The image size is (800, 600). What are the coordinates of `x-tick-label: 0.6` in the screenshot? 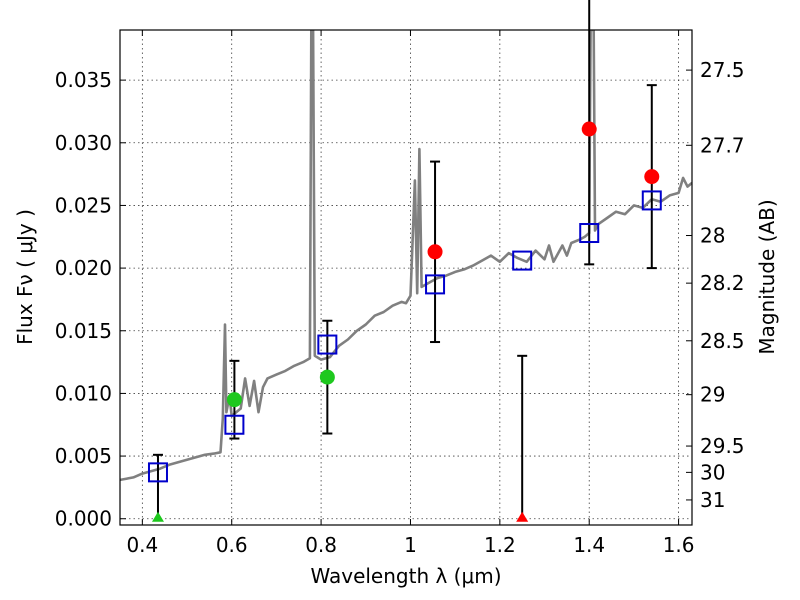 It's located at (232, 545).